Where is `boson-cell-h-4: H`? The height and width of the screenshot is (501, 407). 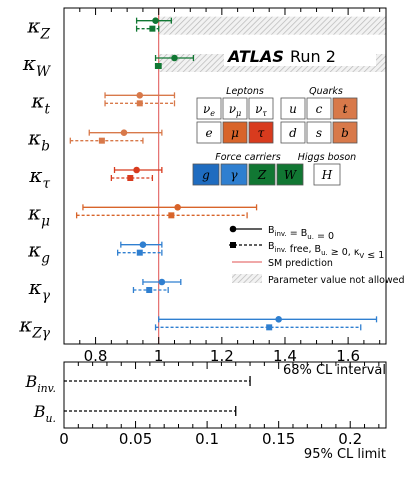 boson-cell-h-4: H is located at coordinates (327, 174).